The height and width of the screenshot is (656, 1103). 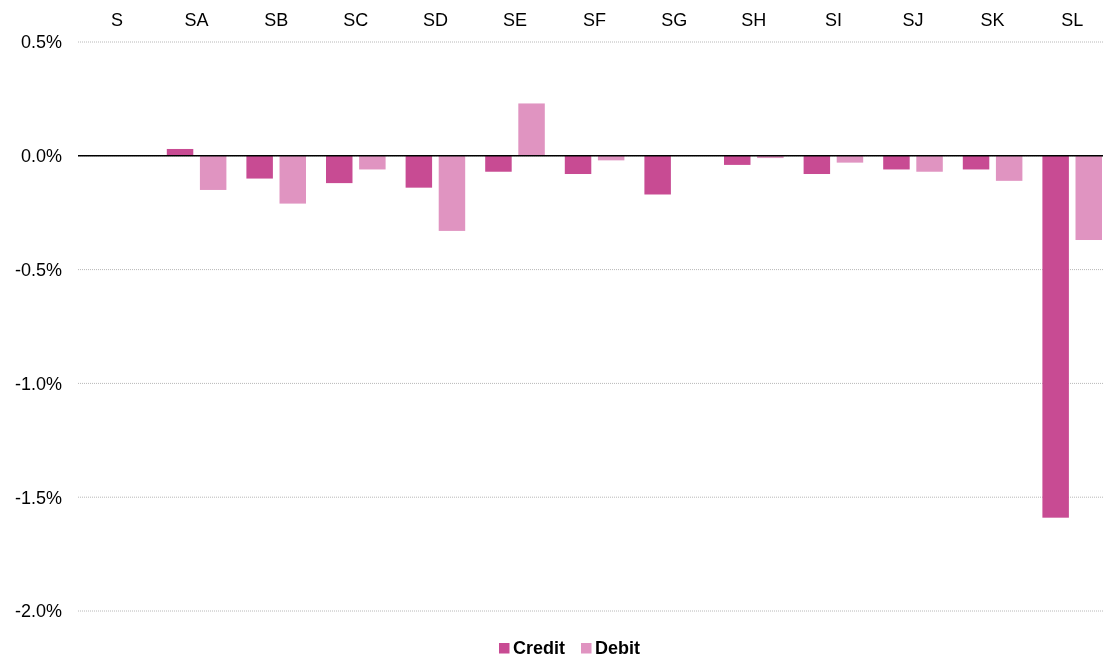 I want to click on x-tick-label: SK, so click(x=992, y=20).